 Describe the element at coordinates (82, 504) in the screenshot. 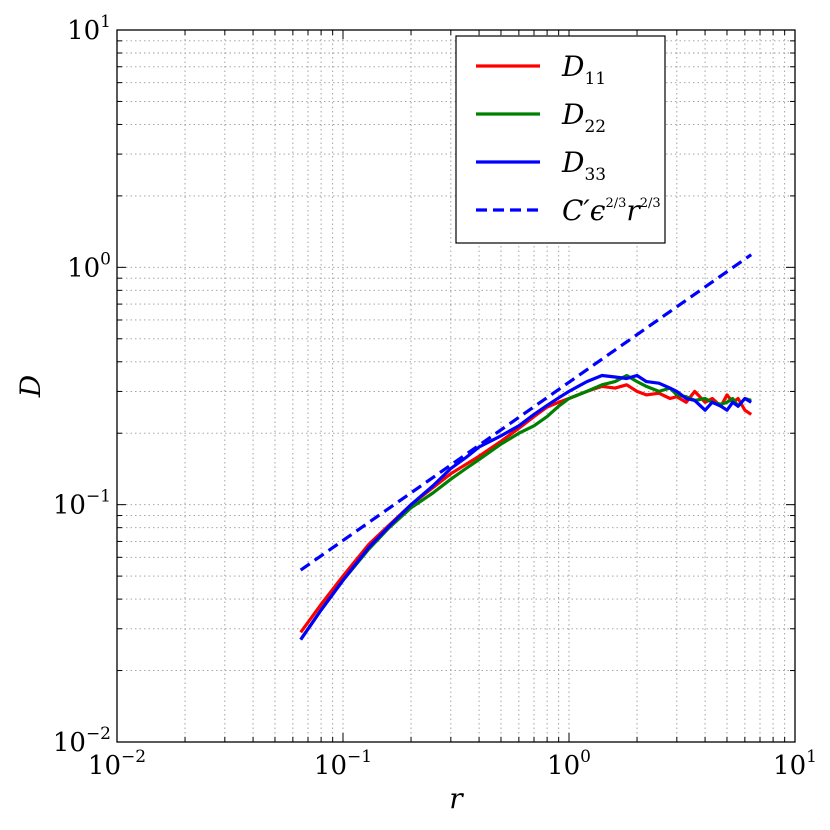

I see `y-tick-label-1: 10⁻¹` at that location.